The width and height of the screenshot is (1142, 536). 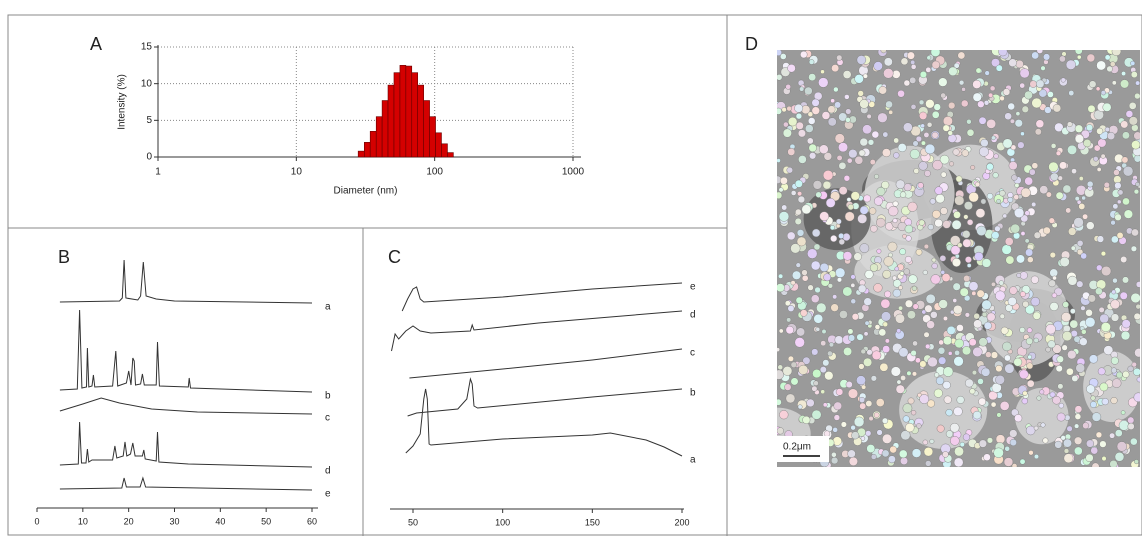 I want to click on x-tick-label: 50, so click(x=413, y=522).